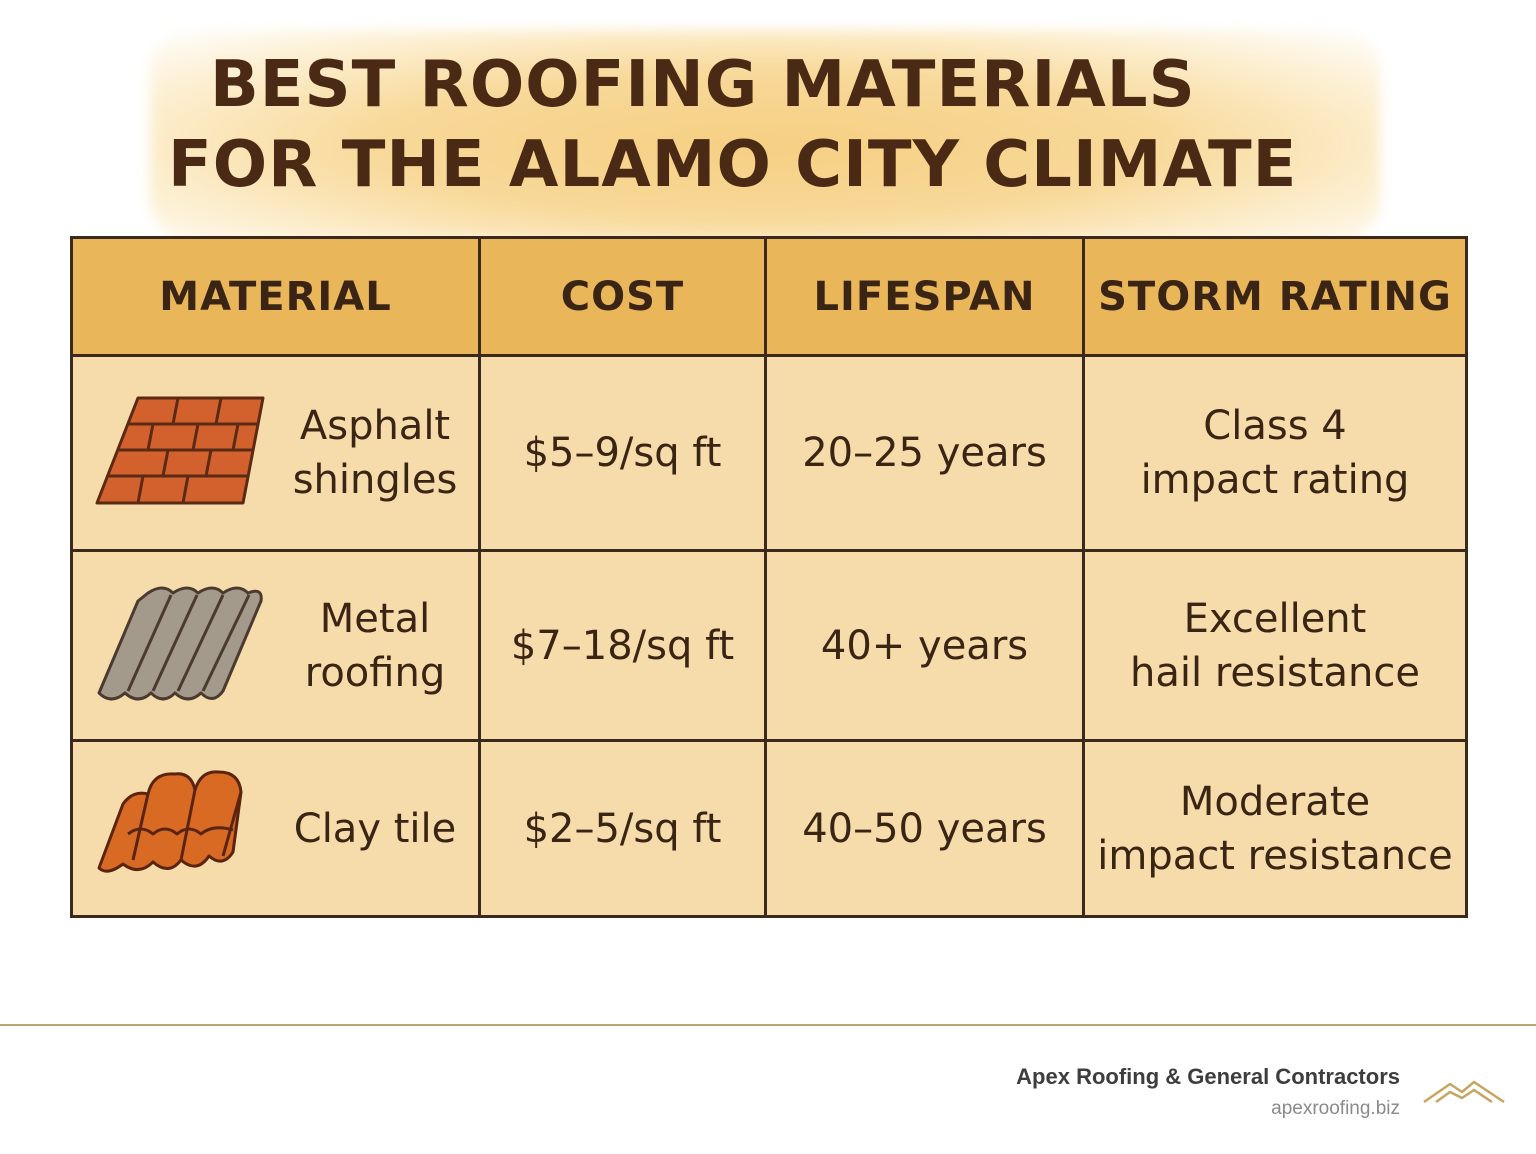  I want to click on storm-cell-clay: Moderate impact resistance, so click(1275, 828).